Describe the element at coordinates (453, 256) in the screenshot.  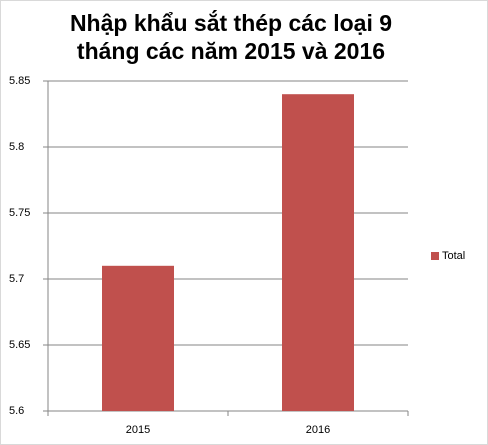
I see `legend-label: Total` at that location.